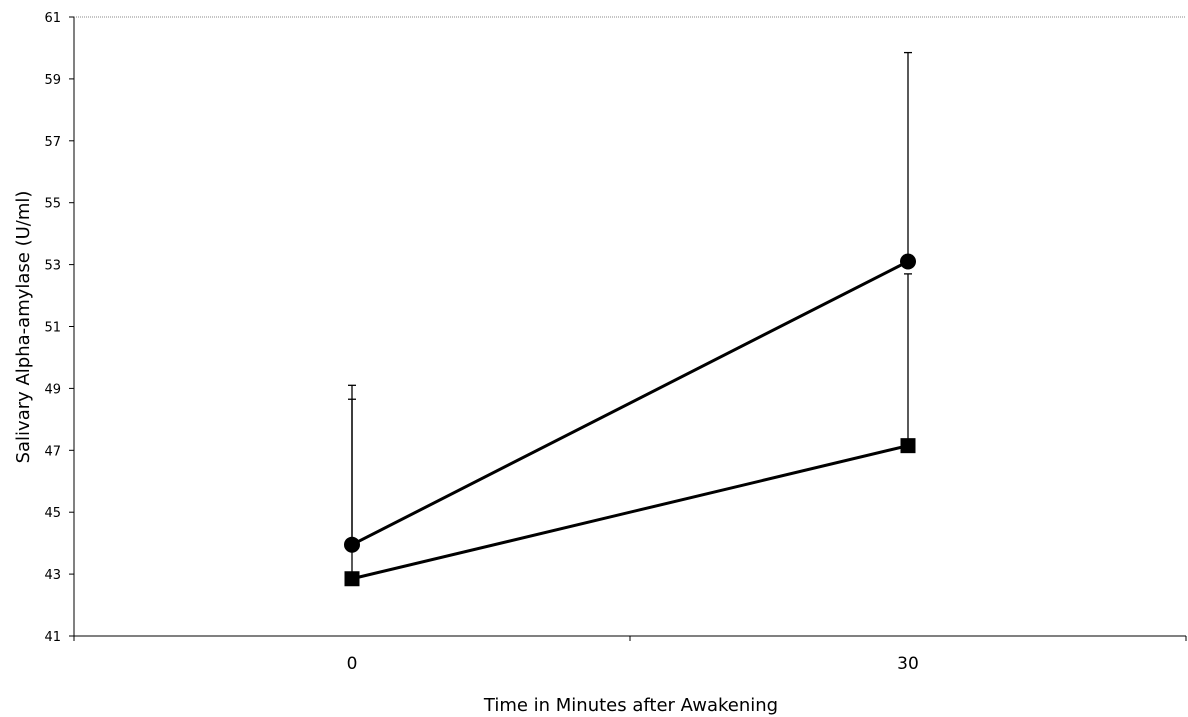 The image size is (1188, 717). Describe the element at coordinates (52, 513) in the screenshot. I see `y-tick-label: 45` at that location.